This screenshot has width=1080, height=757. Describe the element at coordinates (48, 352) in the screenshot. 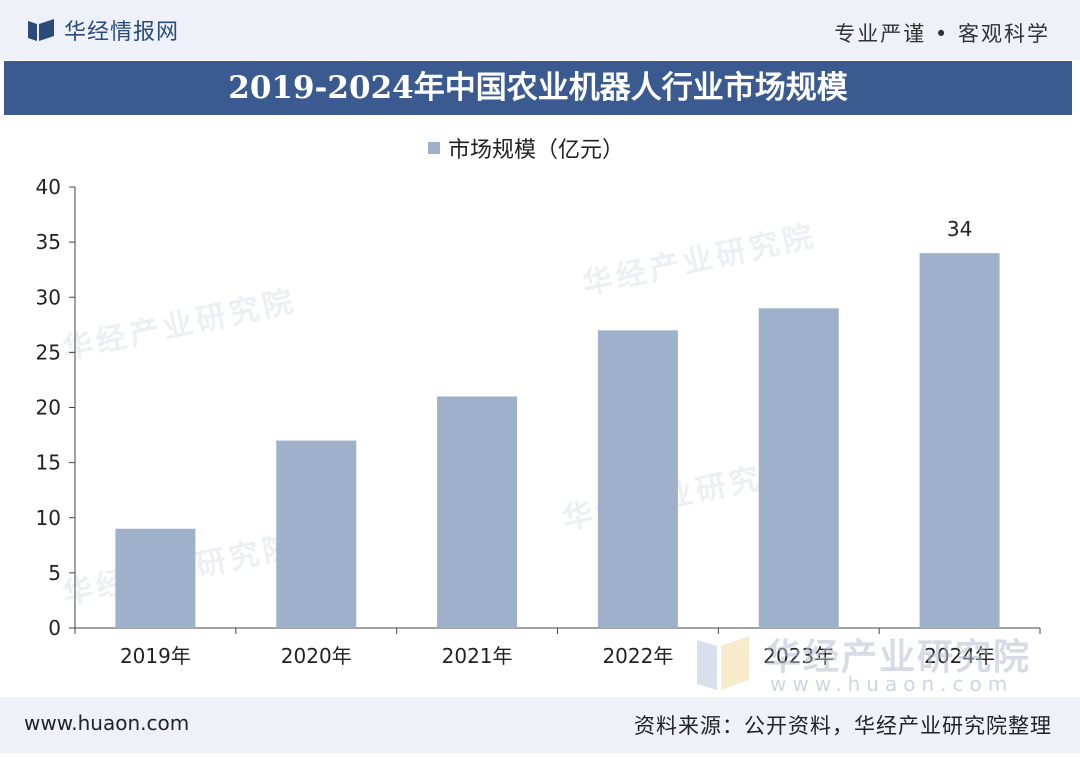

I see `y-tick-label: 25` at that location.